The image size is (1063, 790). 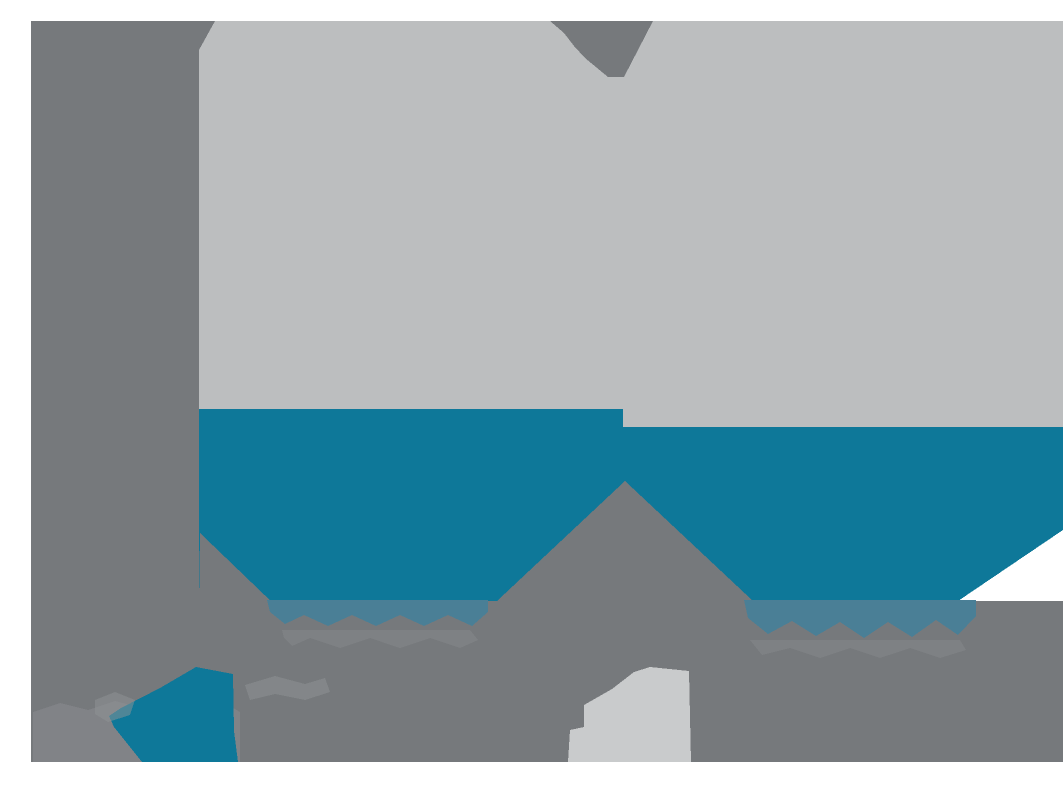 What do you see at coordinates (860, 619) in the screenshot?
I see `teal-substrip-right` at bounding box center [860, 619].